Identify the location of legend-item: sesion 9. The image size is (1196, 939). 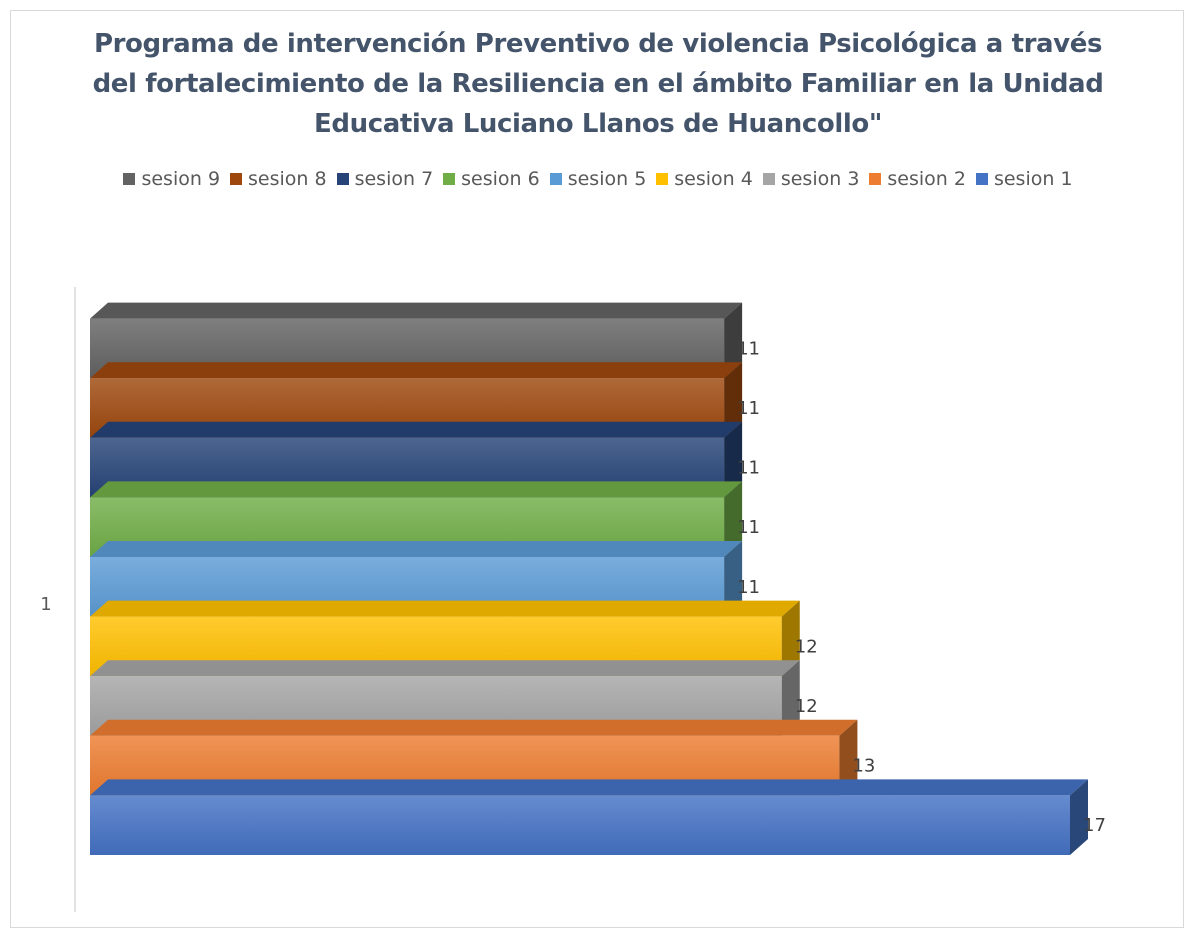
(171, 179).